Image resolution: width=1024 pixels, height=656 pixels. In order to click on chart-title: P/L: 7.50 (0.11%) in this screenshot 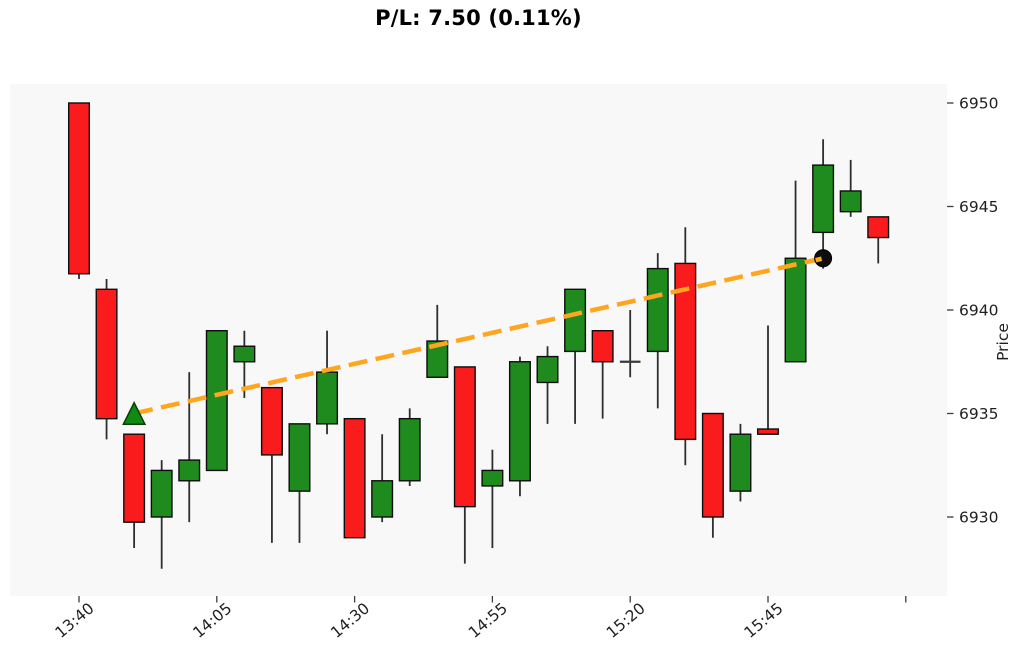, I will do `click(478, 18)`.